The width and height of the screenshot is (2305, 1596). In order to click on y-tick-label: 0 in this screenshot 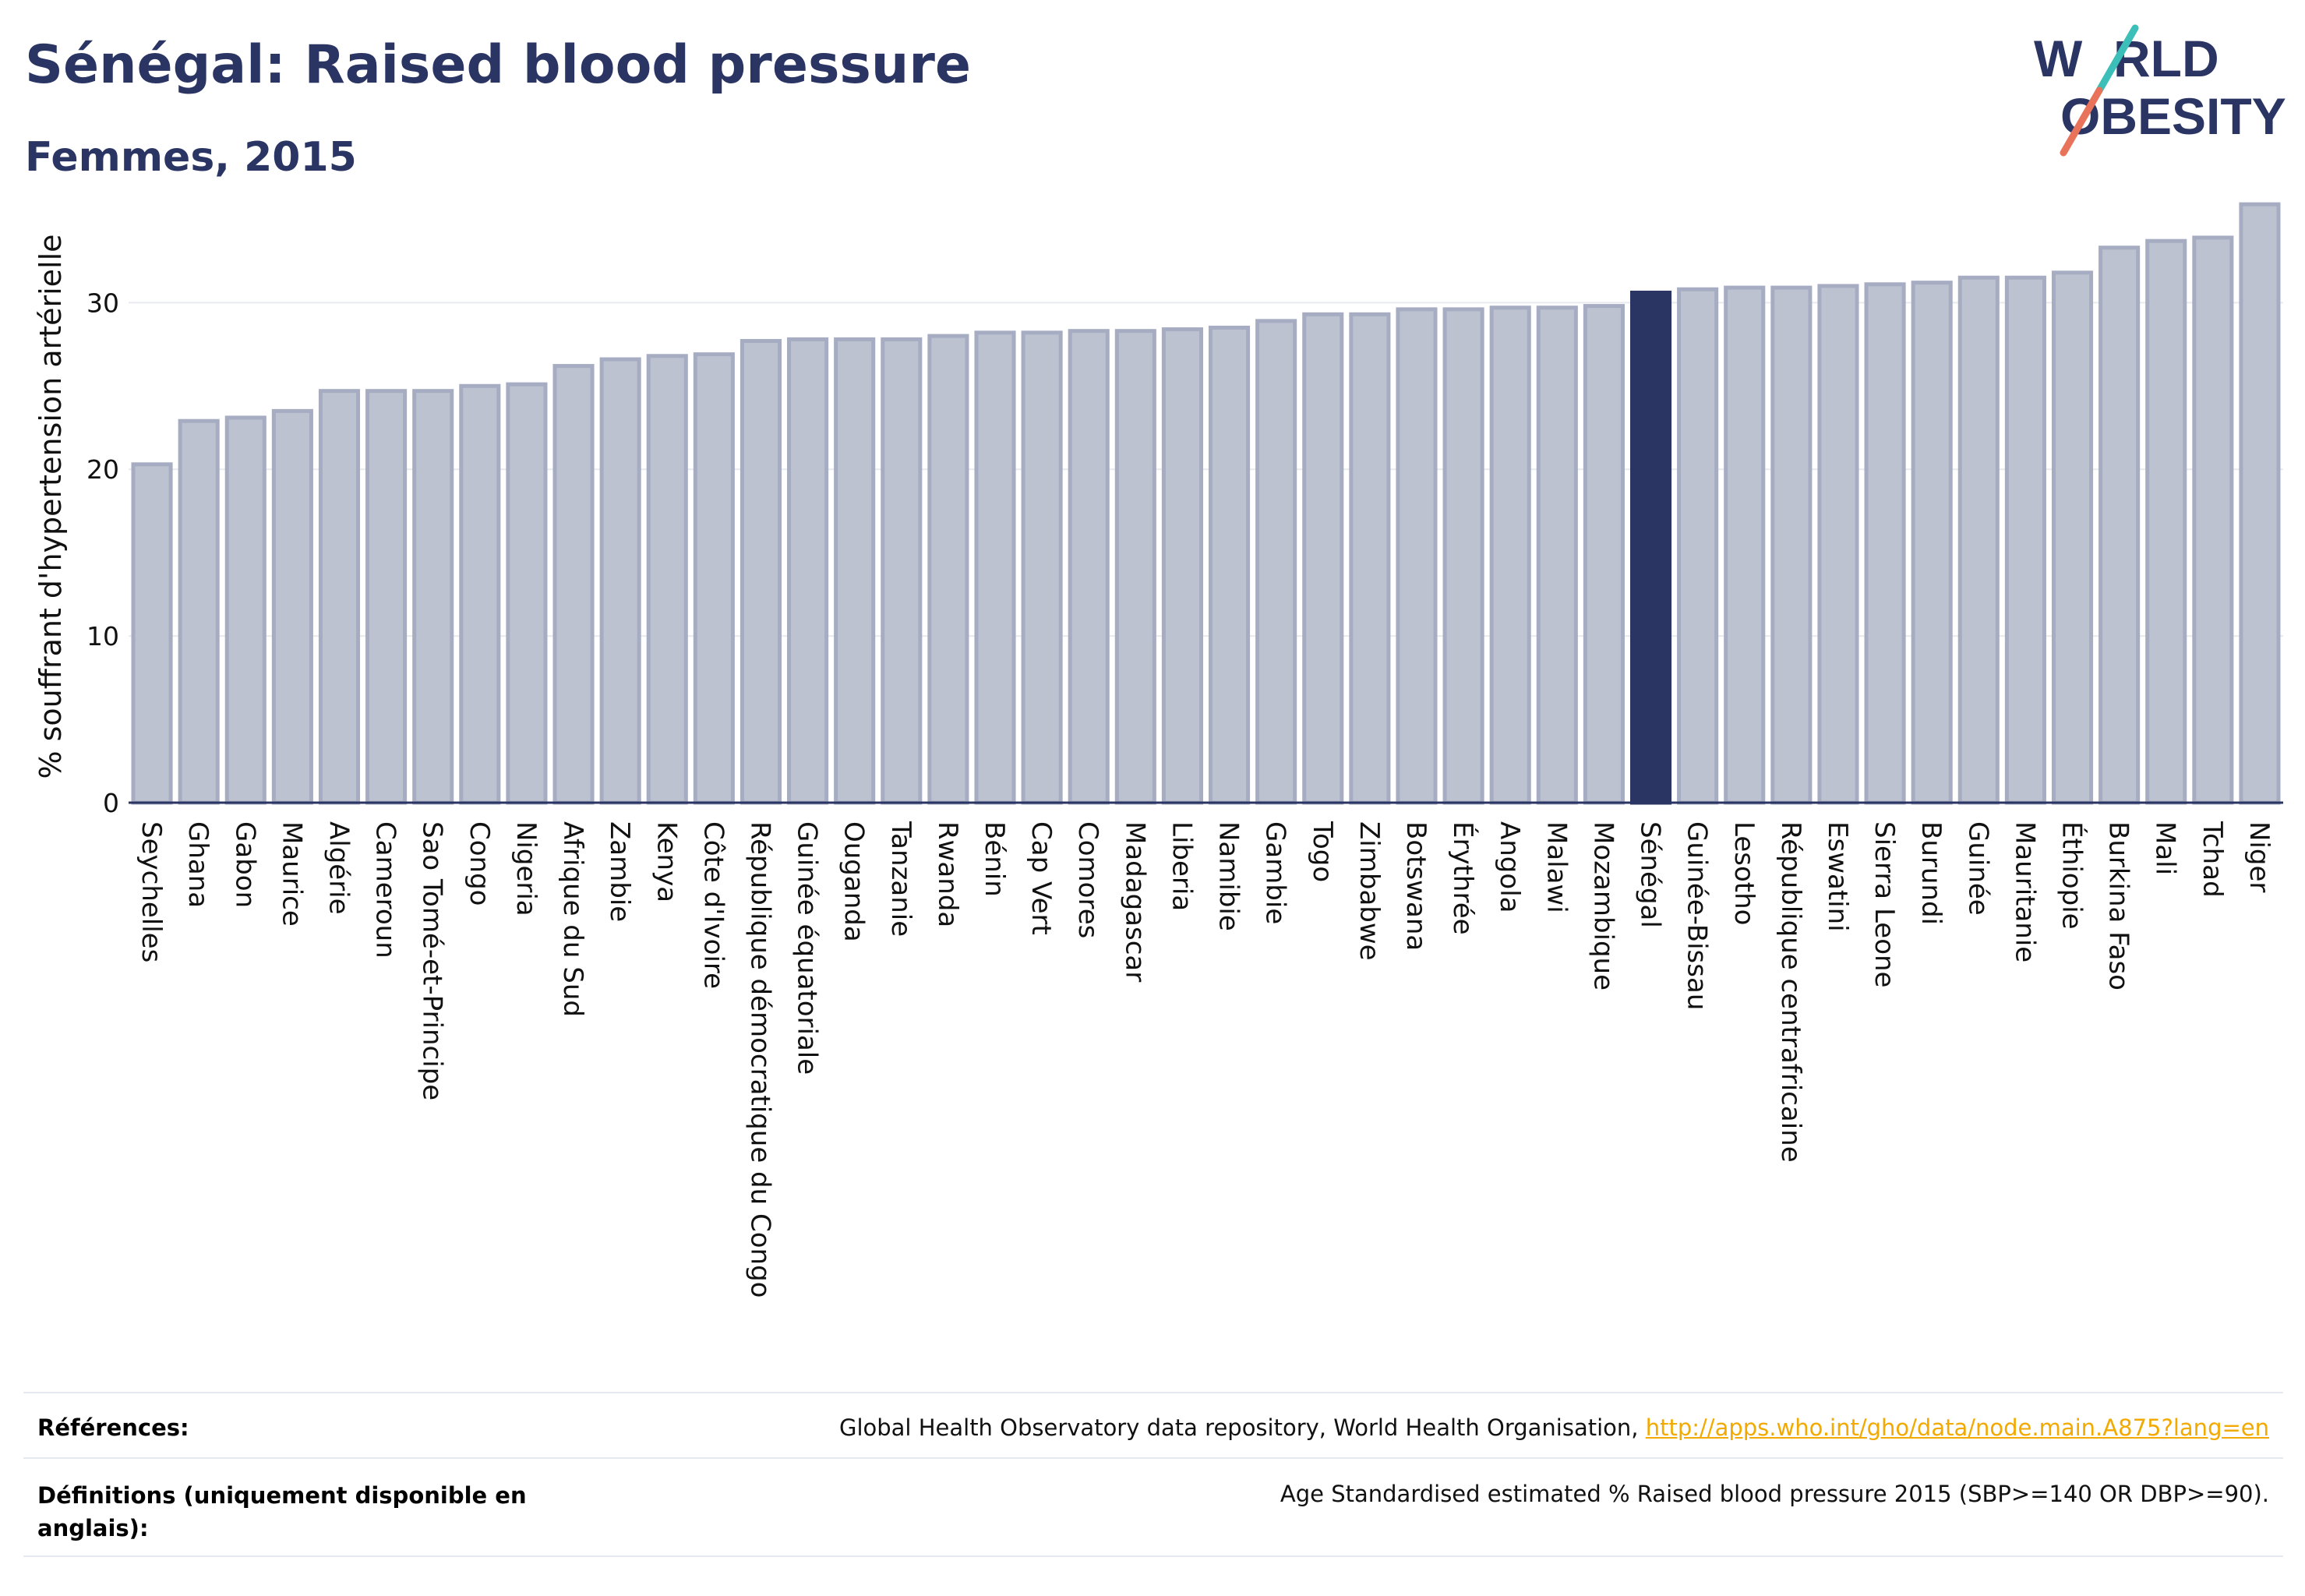, I will do `click(111, 803)`.